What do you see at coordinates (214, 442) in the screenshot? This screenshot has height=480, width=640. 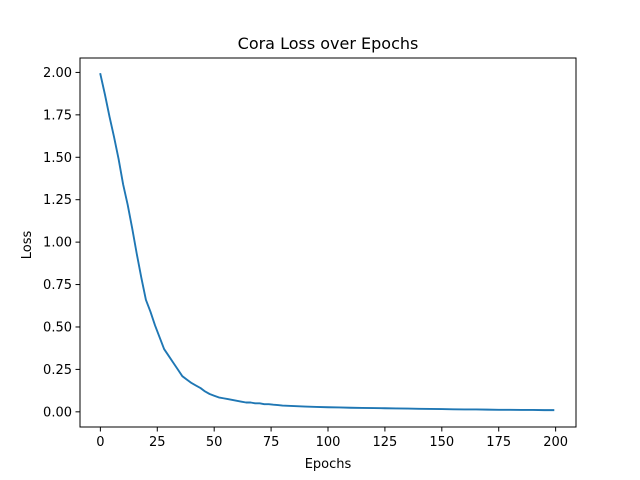 I see `x-tick-label: 50` at bounding box center [214, 442].